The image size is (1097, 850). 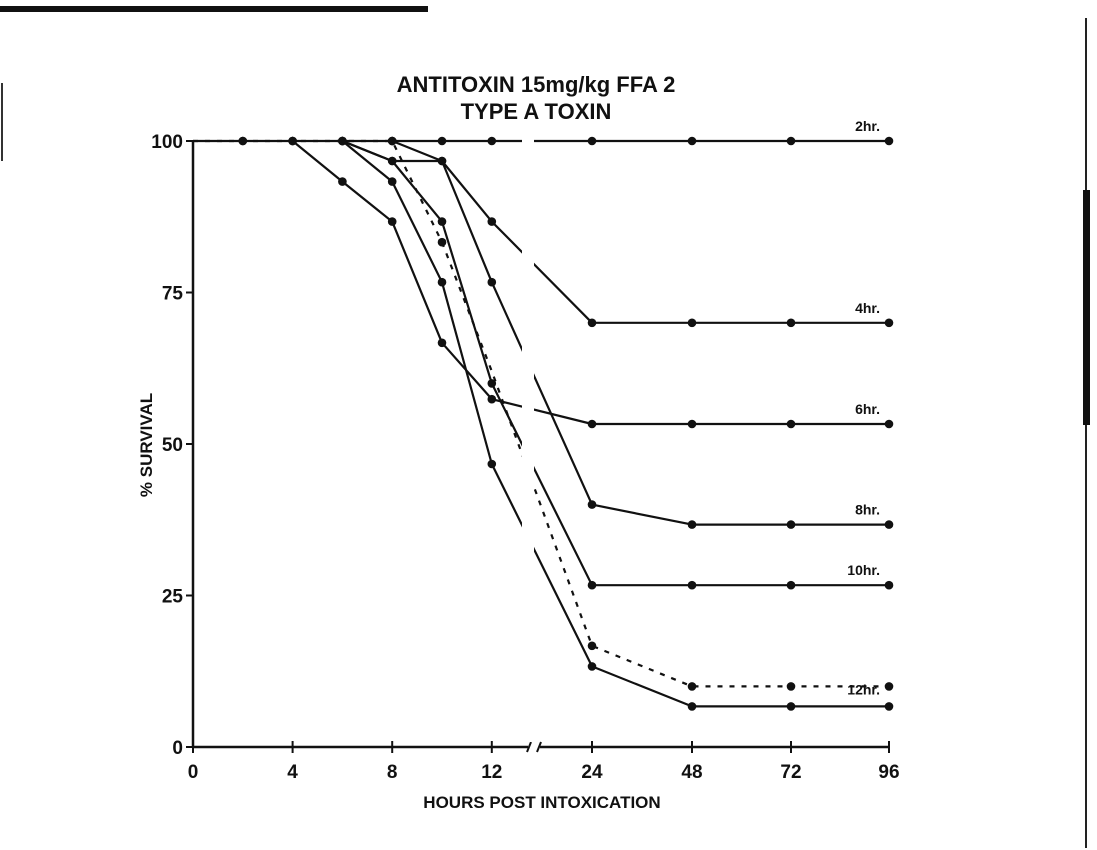 I want to click on y-tick-label: 25, so click(x=173, y=597).